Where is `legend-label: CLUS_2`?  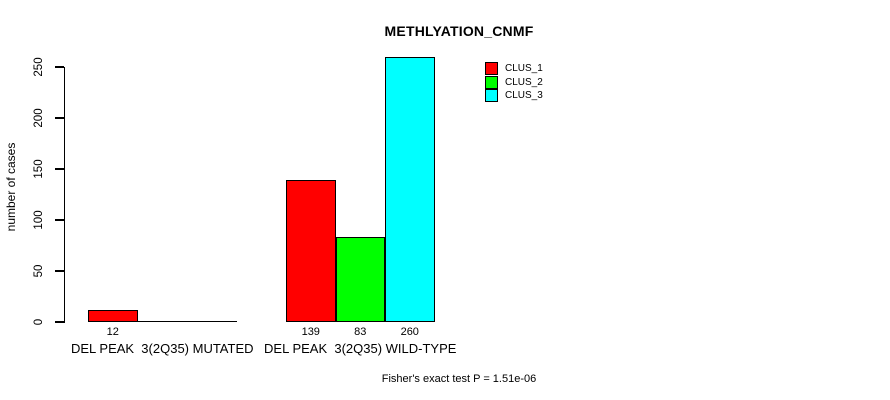
legend-label: CLUS_2 is located at coordinates (524, 82).